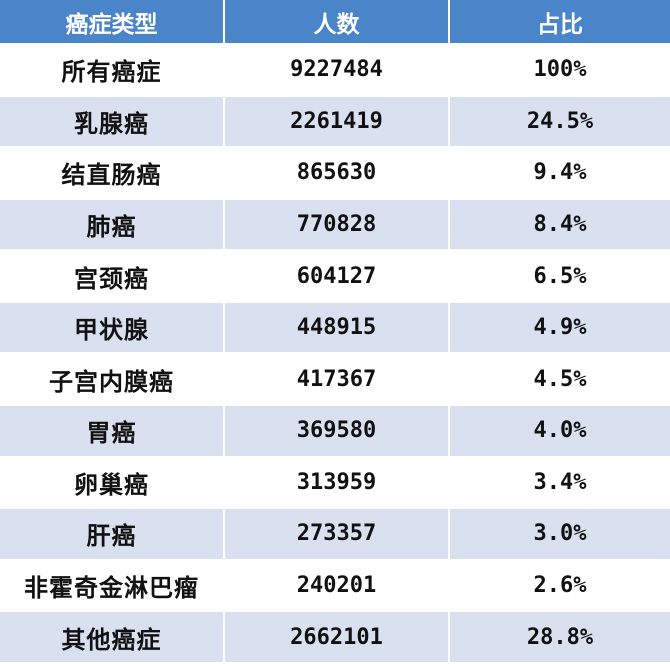 The width and height of the screenshot is (670, 664). Describe the element at coordinates (112, 586) in the screenshot. I see `cancer-type-cell: 非霍奇金淋巴瘤` at that location.